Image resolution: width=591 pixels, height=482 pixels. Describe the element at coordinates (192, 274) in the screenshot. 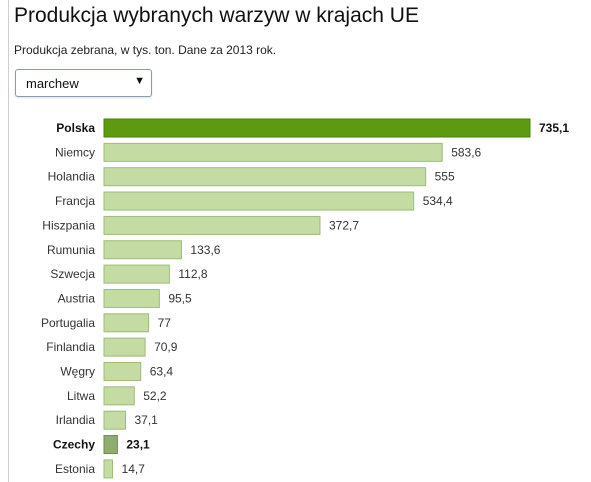

I see `value-label-szwecja: 112,8` at that location.